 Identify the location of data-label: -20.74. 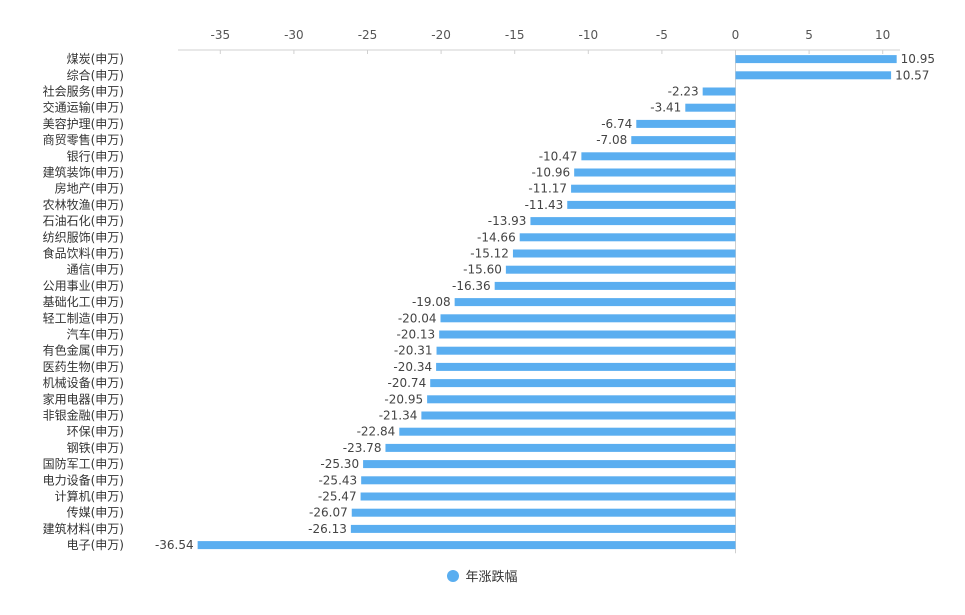
(407, 383).